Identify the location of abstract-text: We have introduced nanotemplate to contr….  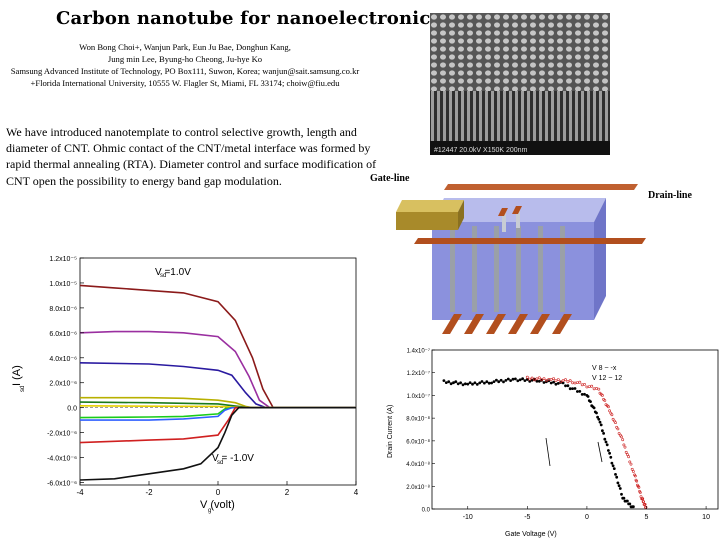
(191, 156).